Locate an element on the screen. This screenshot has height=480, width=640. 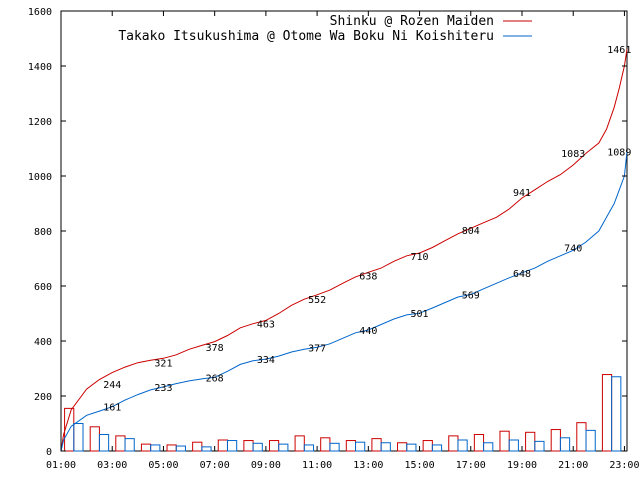
y-tick-label: 1200 is located at coordinates (40, 122).